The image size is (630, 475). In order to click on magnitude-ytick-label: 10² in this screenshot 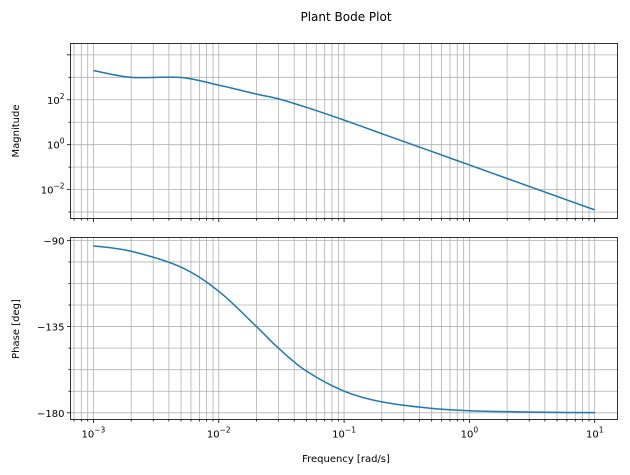, I will do `click(56, 99)`.